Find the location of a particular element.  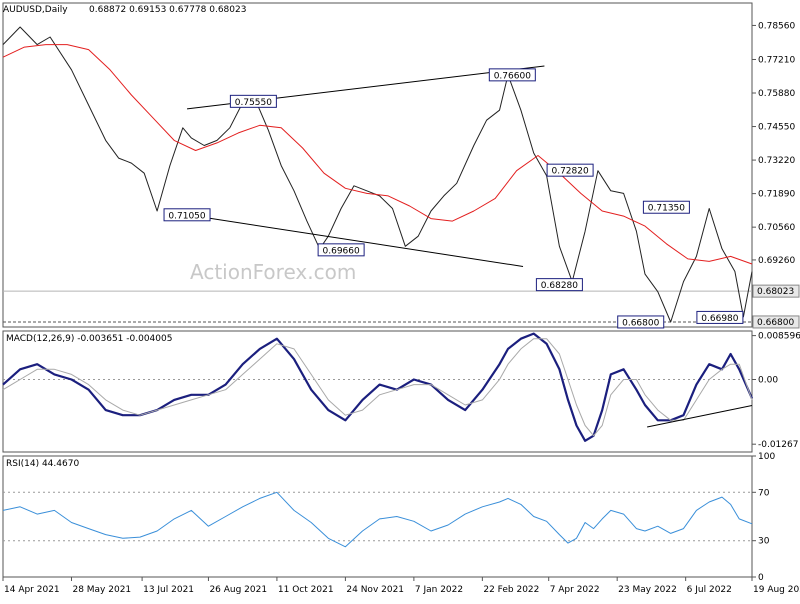

current-price-label: 0.68023 is located at coordinates (775, 292).